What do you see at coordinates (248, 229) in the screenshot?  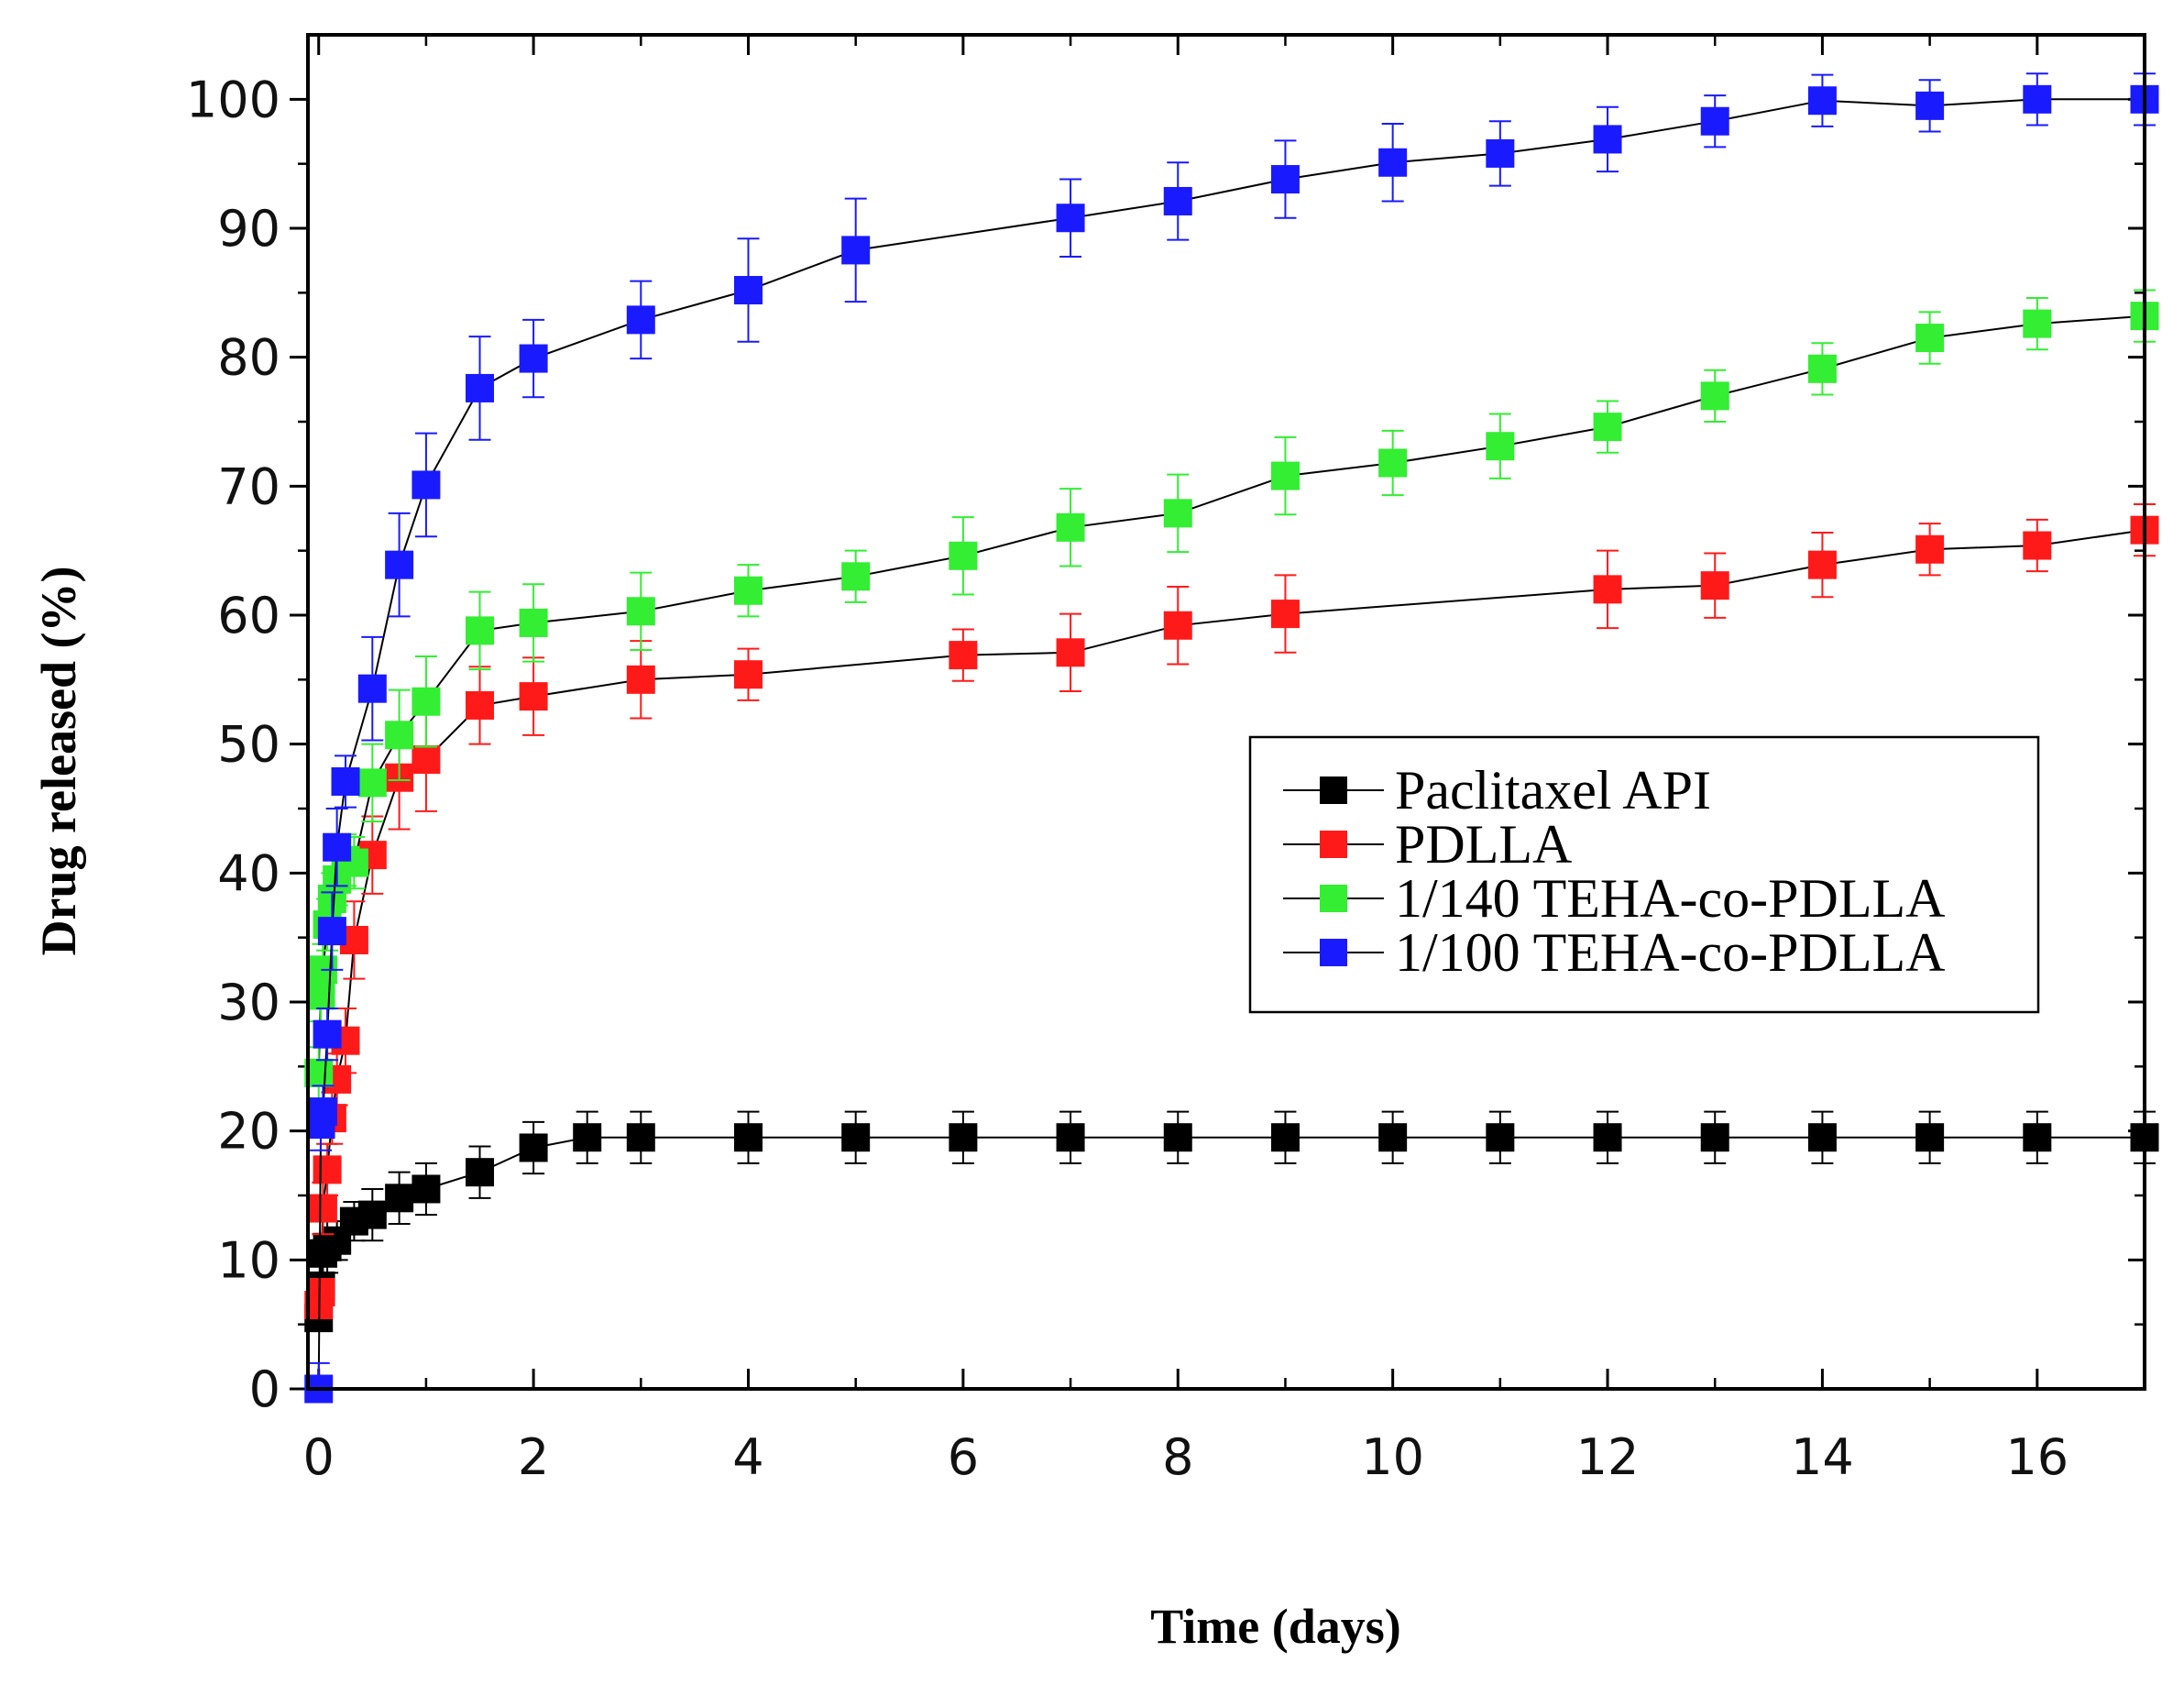 I see `y-tick-label: 90` at bounding box center [248, 229].